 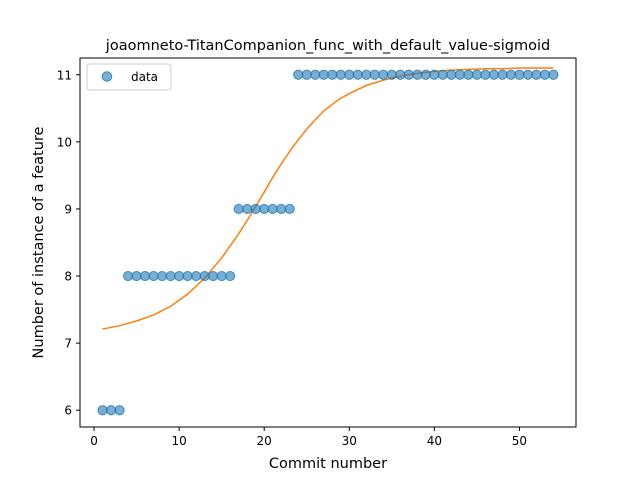 I want to click on x-axis: 0 10 20 30 40 50, so click(x=308, y=437).